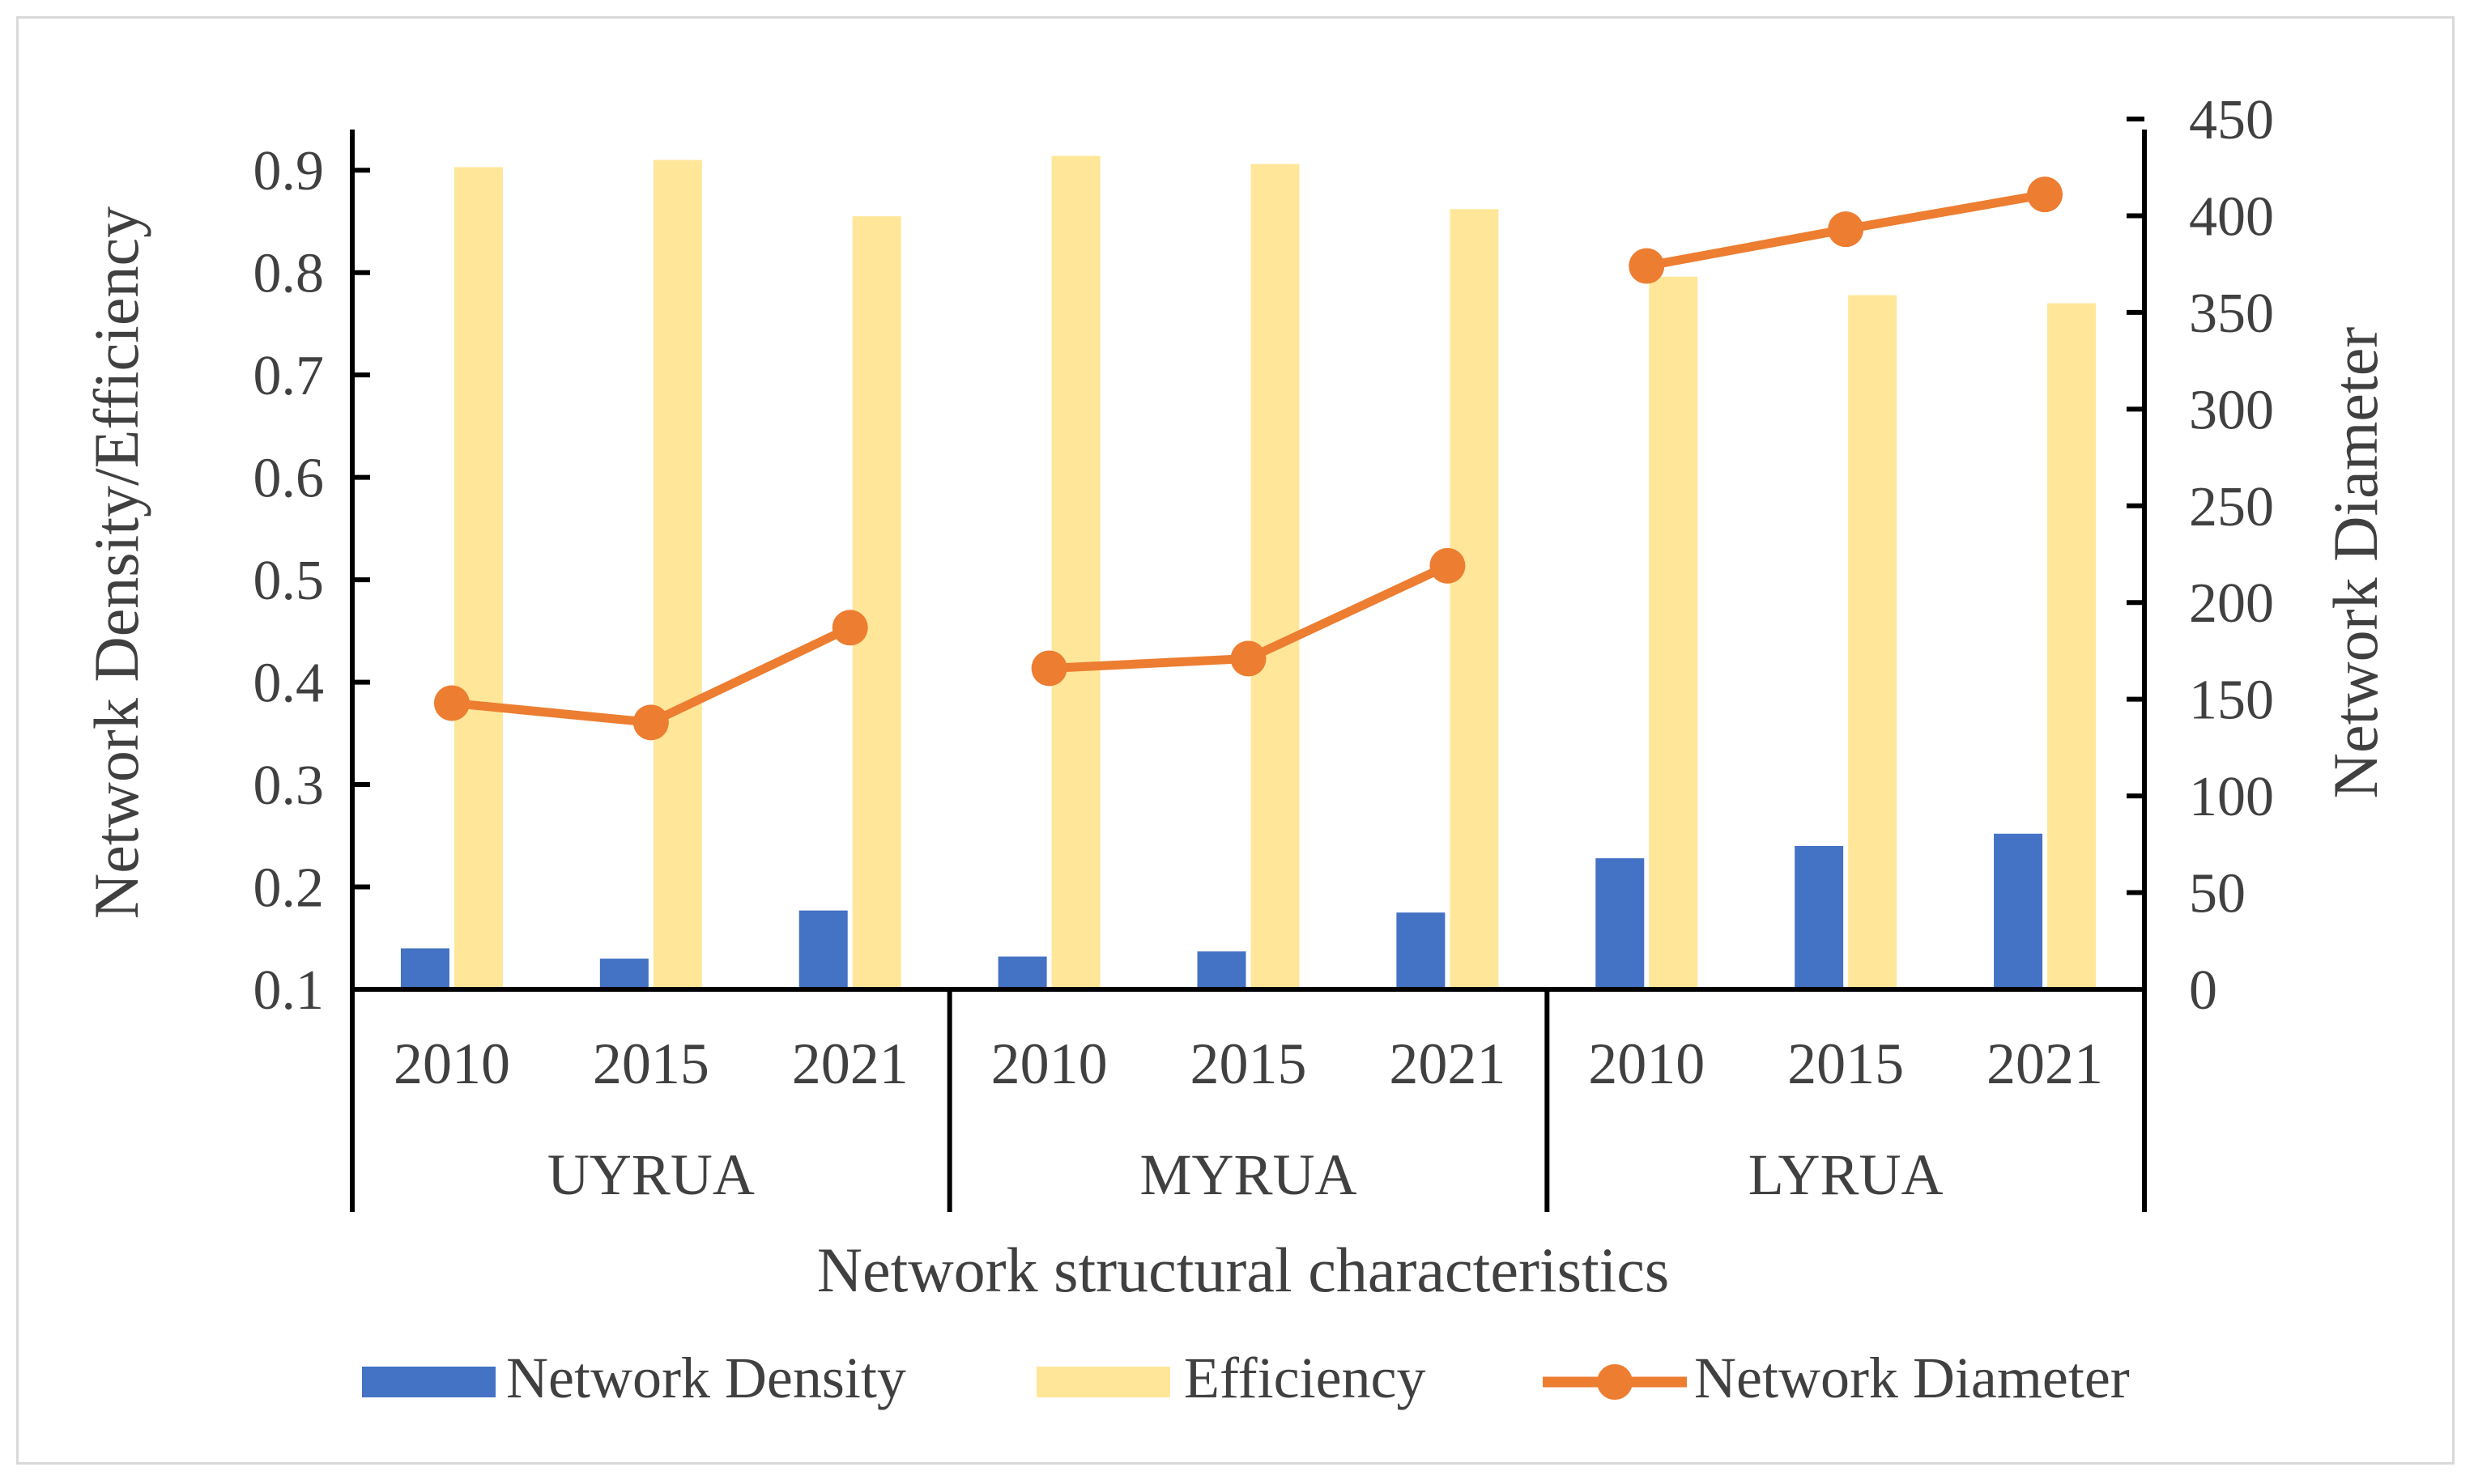 This screenshot has width=2474, height=1484. Describe the element at coordinates (2231, 701) in the screenshot. I see `y2-tick-label-150: 150` at that location.